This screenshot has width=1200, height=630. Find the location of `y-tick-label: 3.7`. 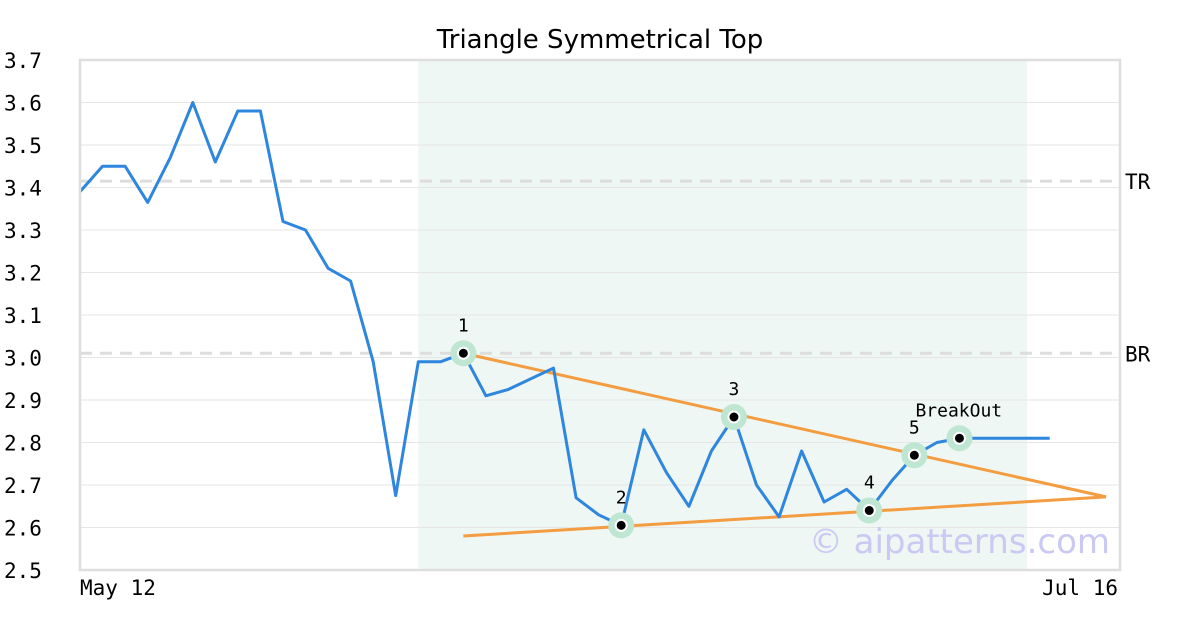

y-tick-label: 3.7 is located at coordinates (23, 61).